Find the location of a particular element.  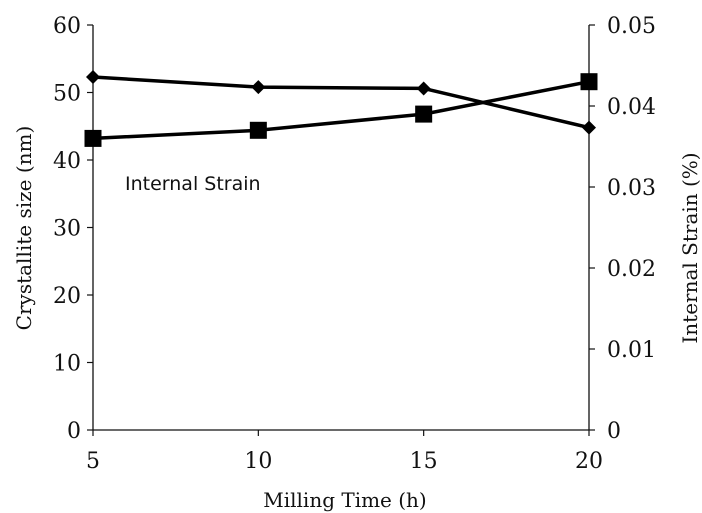

y-right-tick-label: 0.05 is located at coordinates (631, 26).